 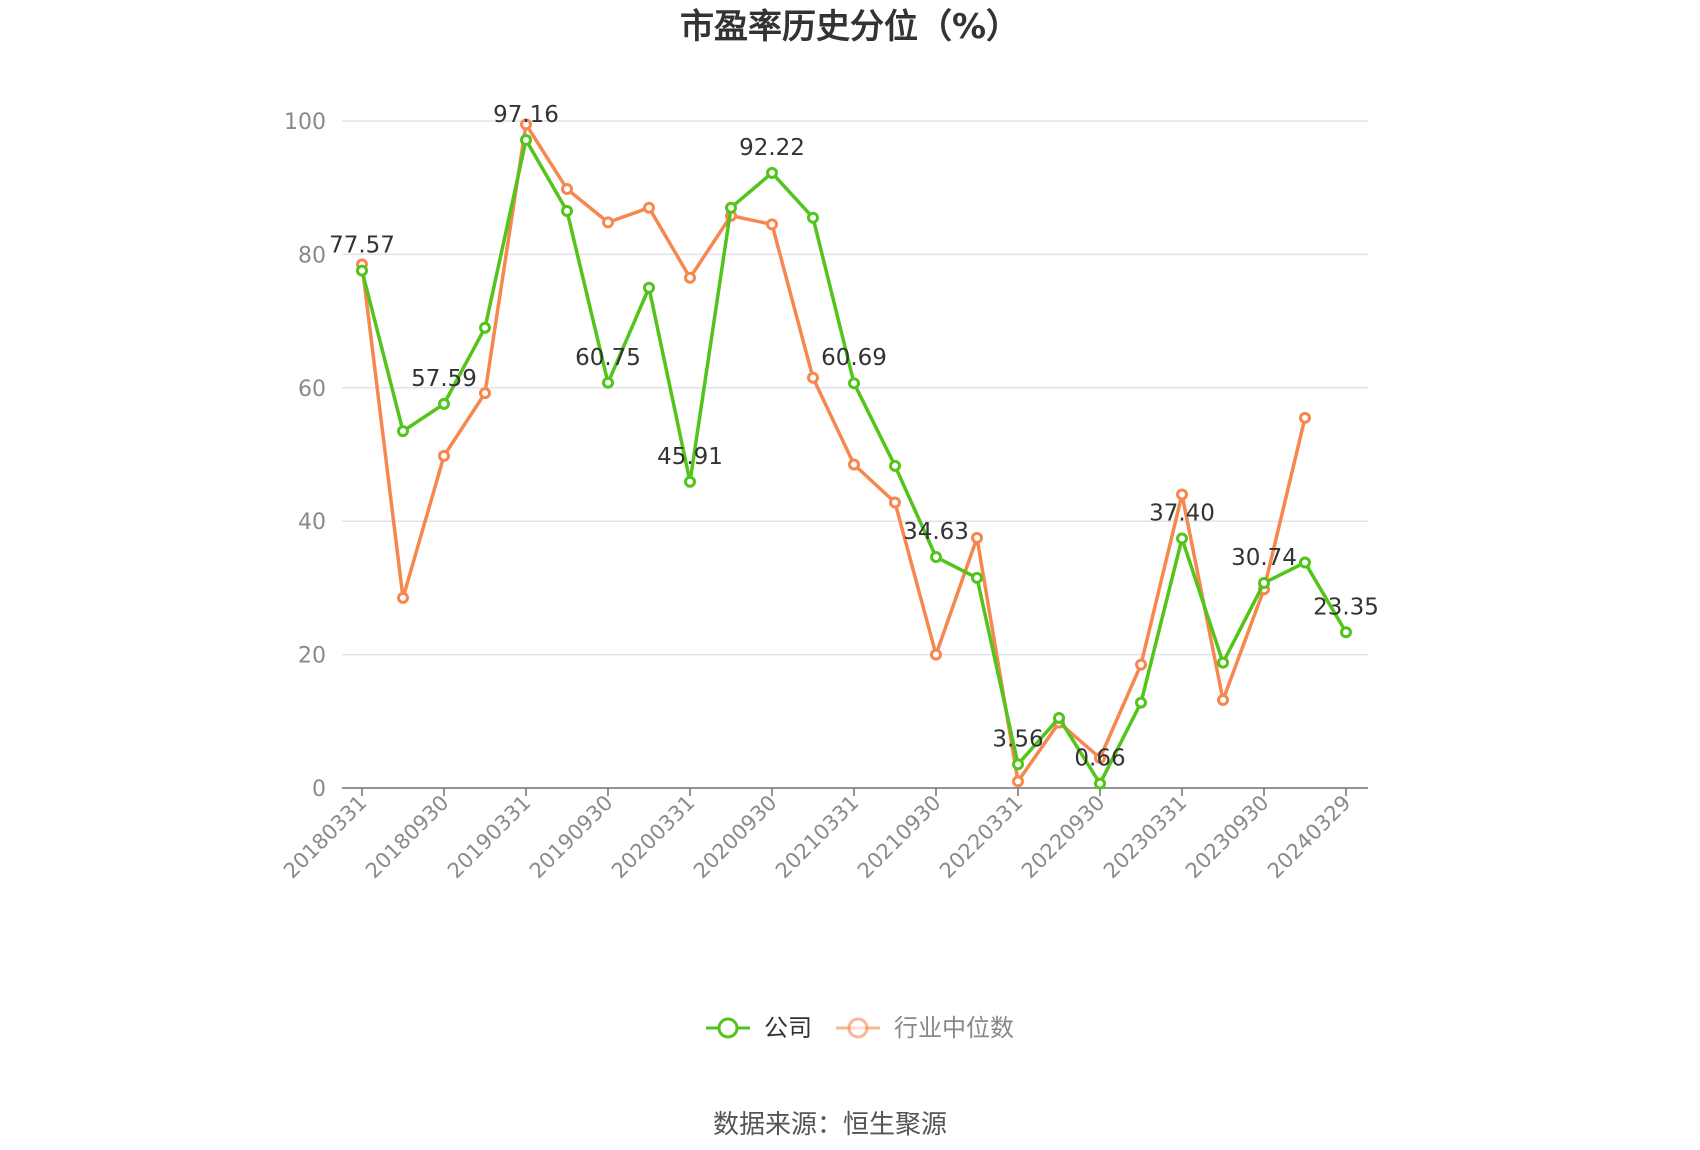 What do you see at coordinates (1063, 837) in the screenshot?
I see `x-tick-label-20220930: 20220930` at bounding box center [1063, 837].